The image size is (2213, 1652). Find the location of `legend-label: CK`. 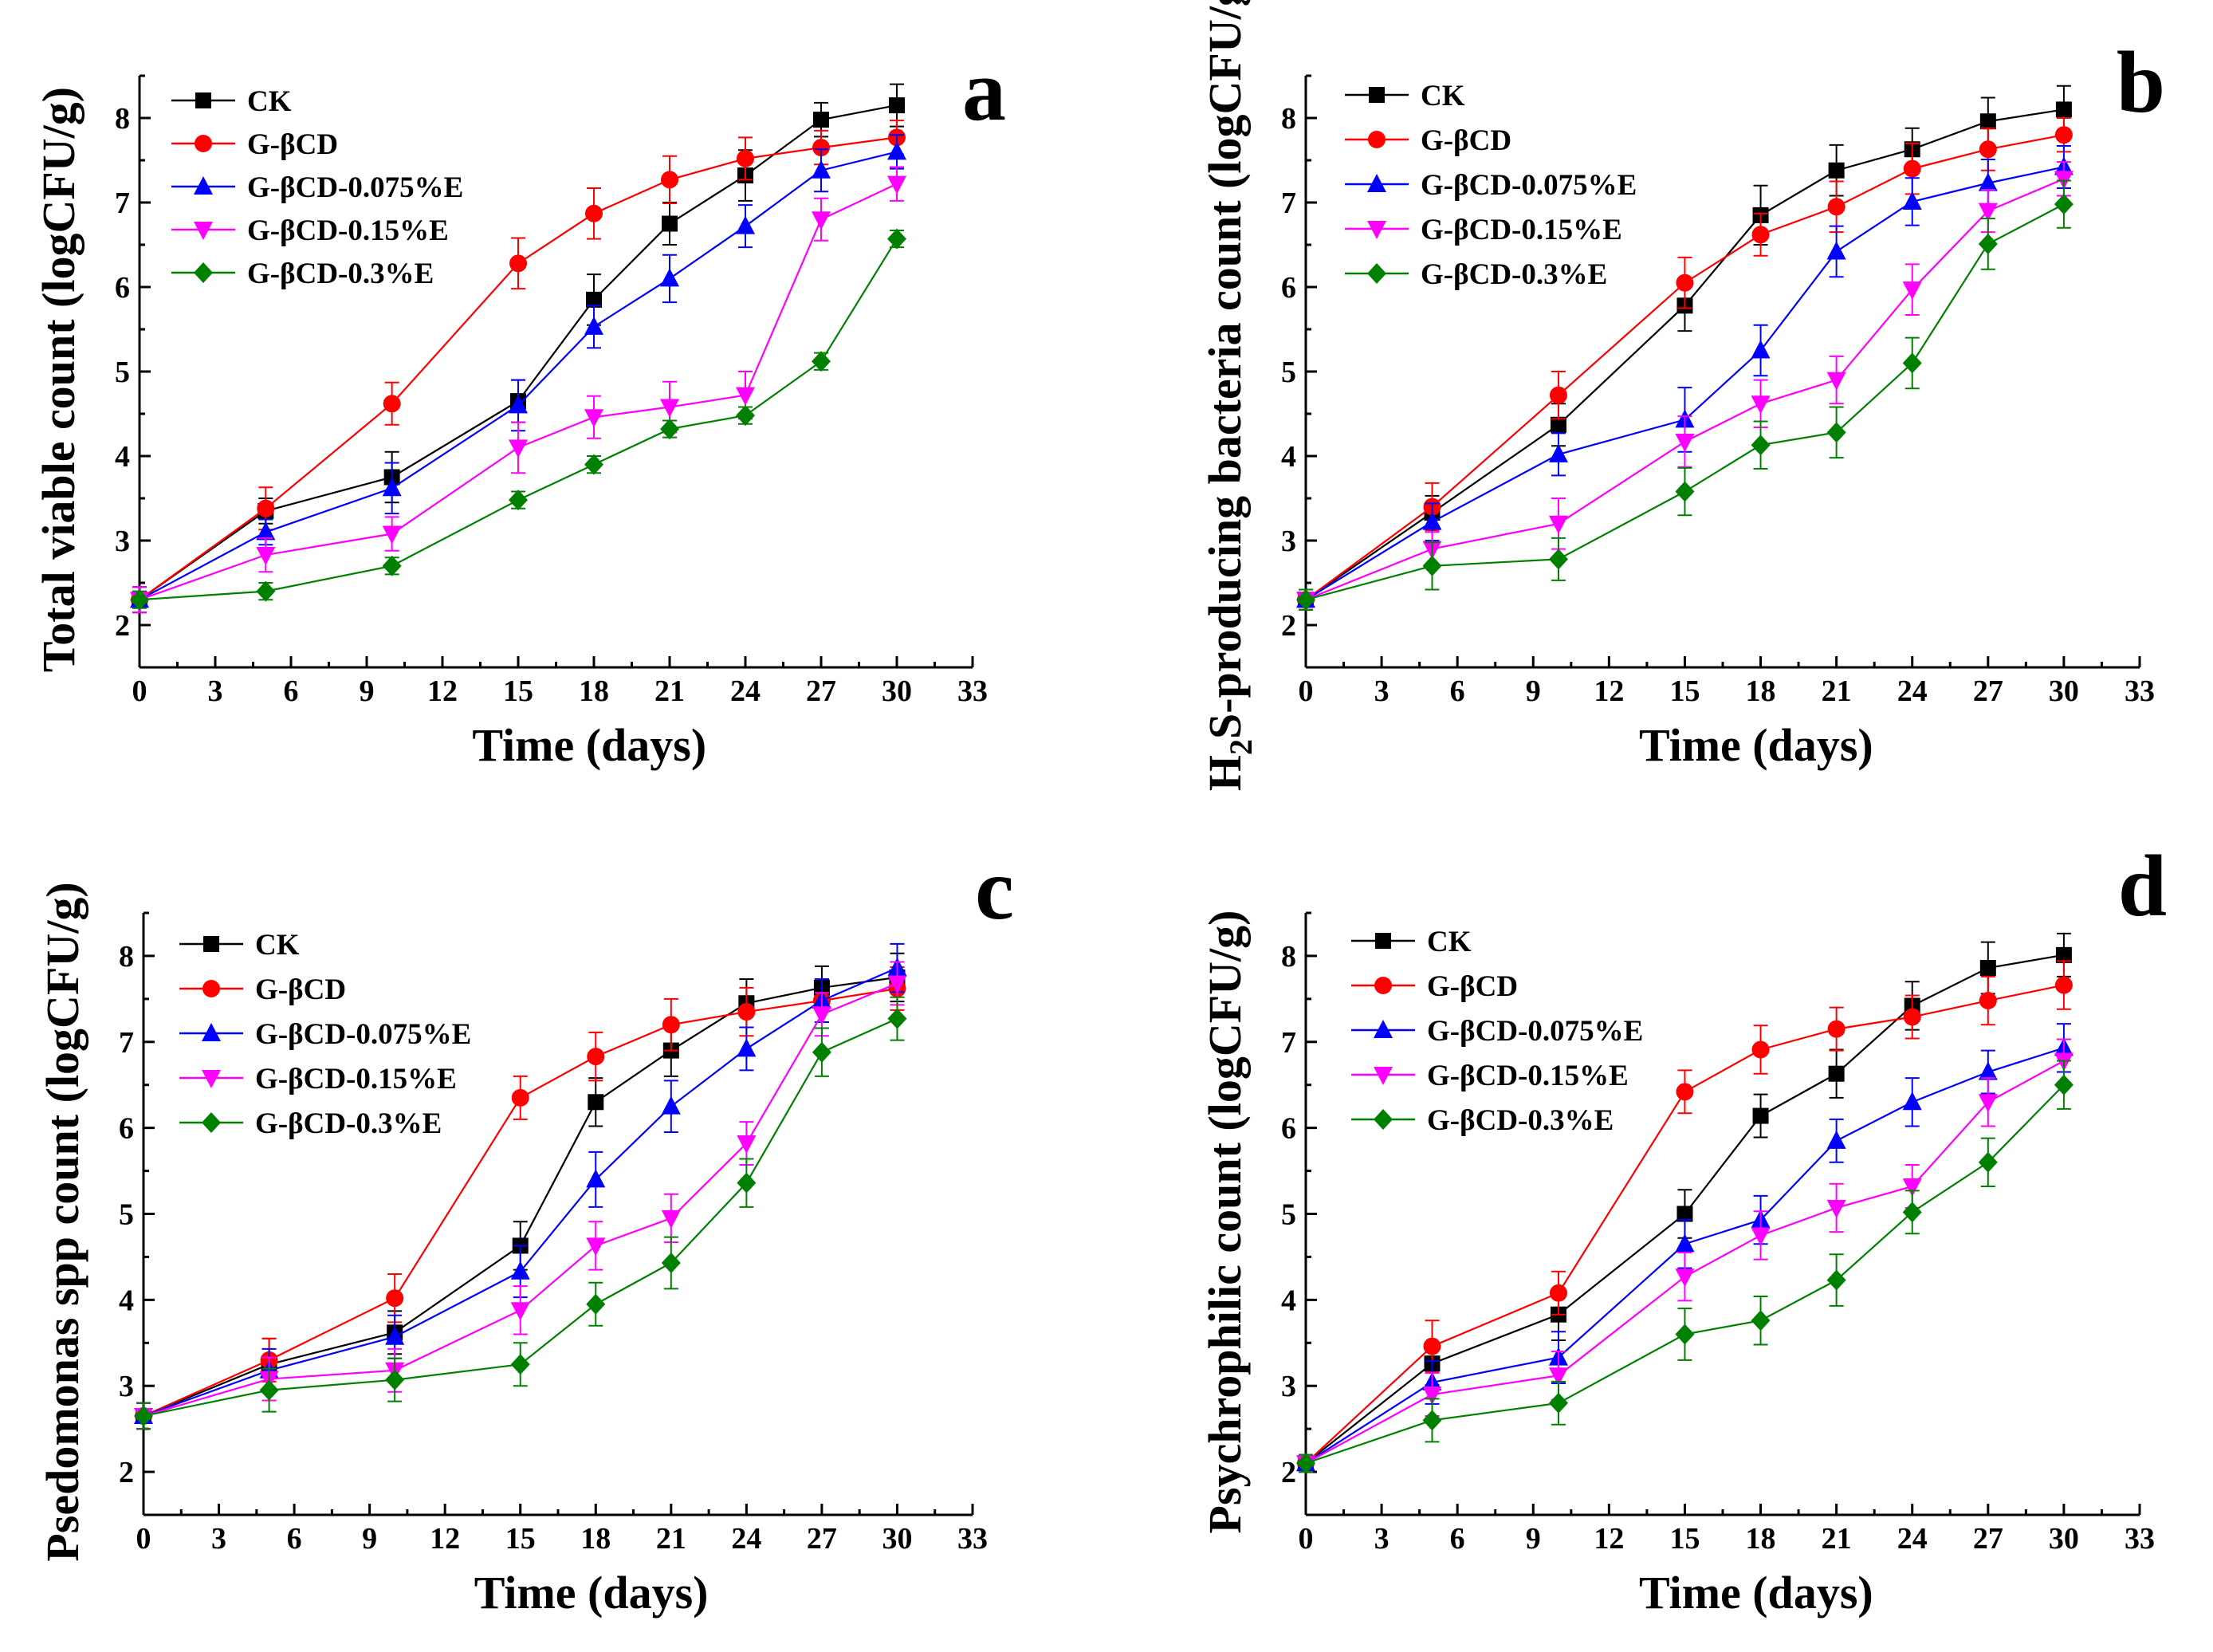

legend-label: CK is located at coordinates (269, 101).